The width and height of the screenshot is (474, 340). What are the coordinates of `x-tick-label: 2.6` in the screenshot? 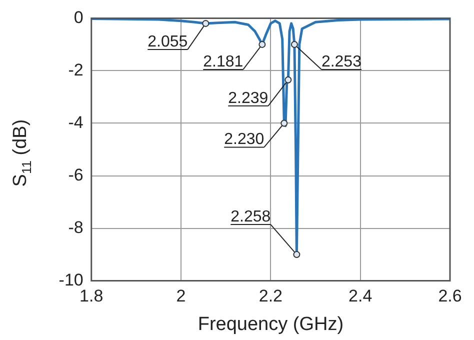 It's located at (450, 296).